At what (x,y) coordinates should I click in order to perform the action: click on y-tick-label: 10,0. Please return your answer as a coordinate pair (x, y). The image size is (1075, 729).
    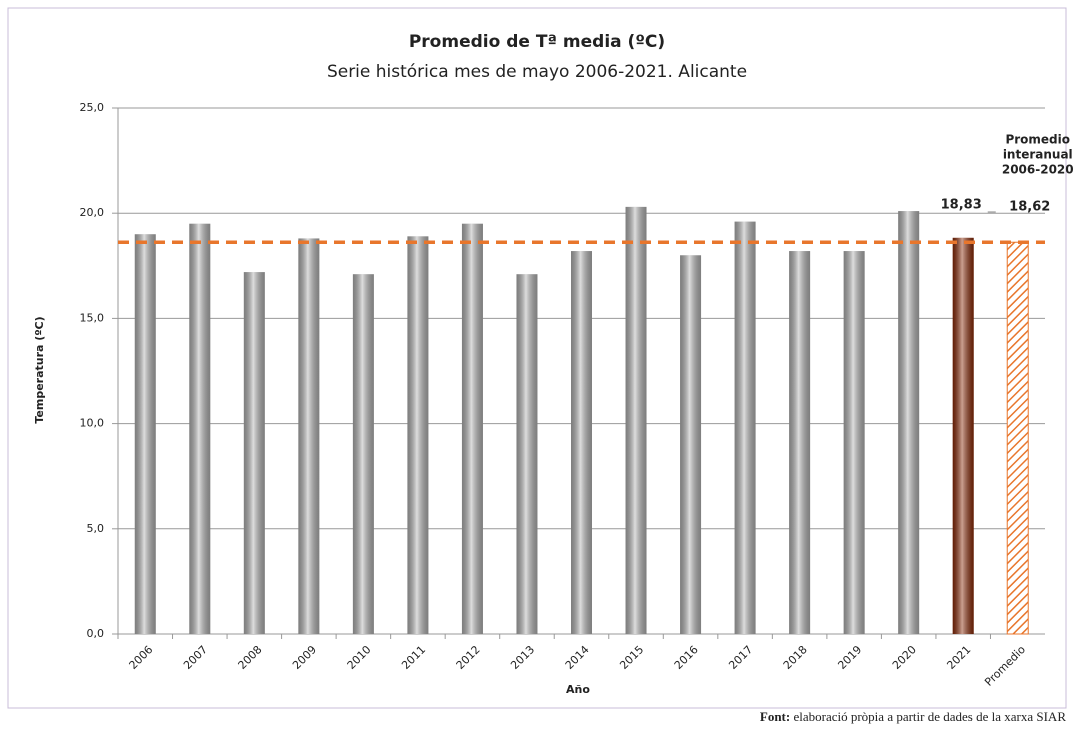
    Looking at the image, I should click on (92, 423).